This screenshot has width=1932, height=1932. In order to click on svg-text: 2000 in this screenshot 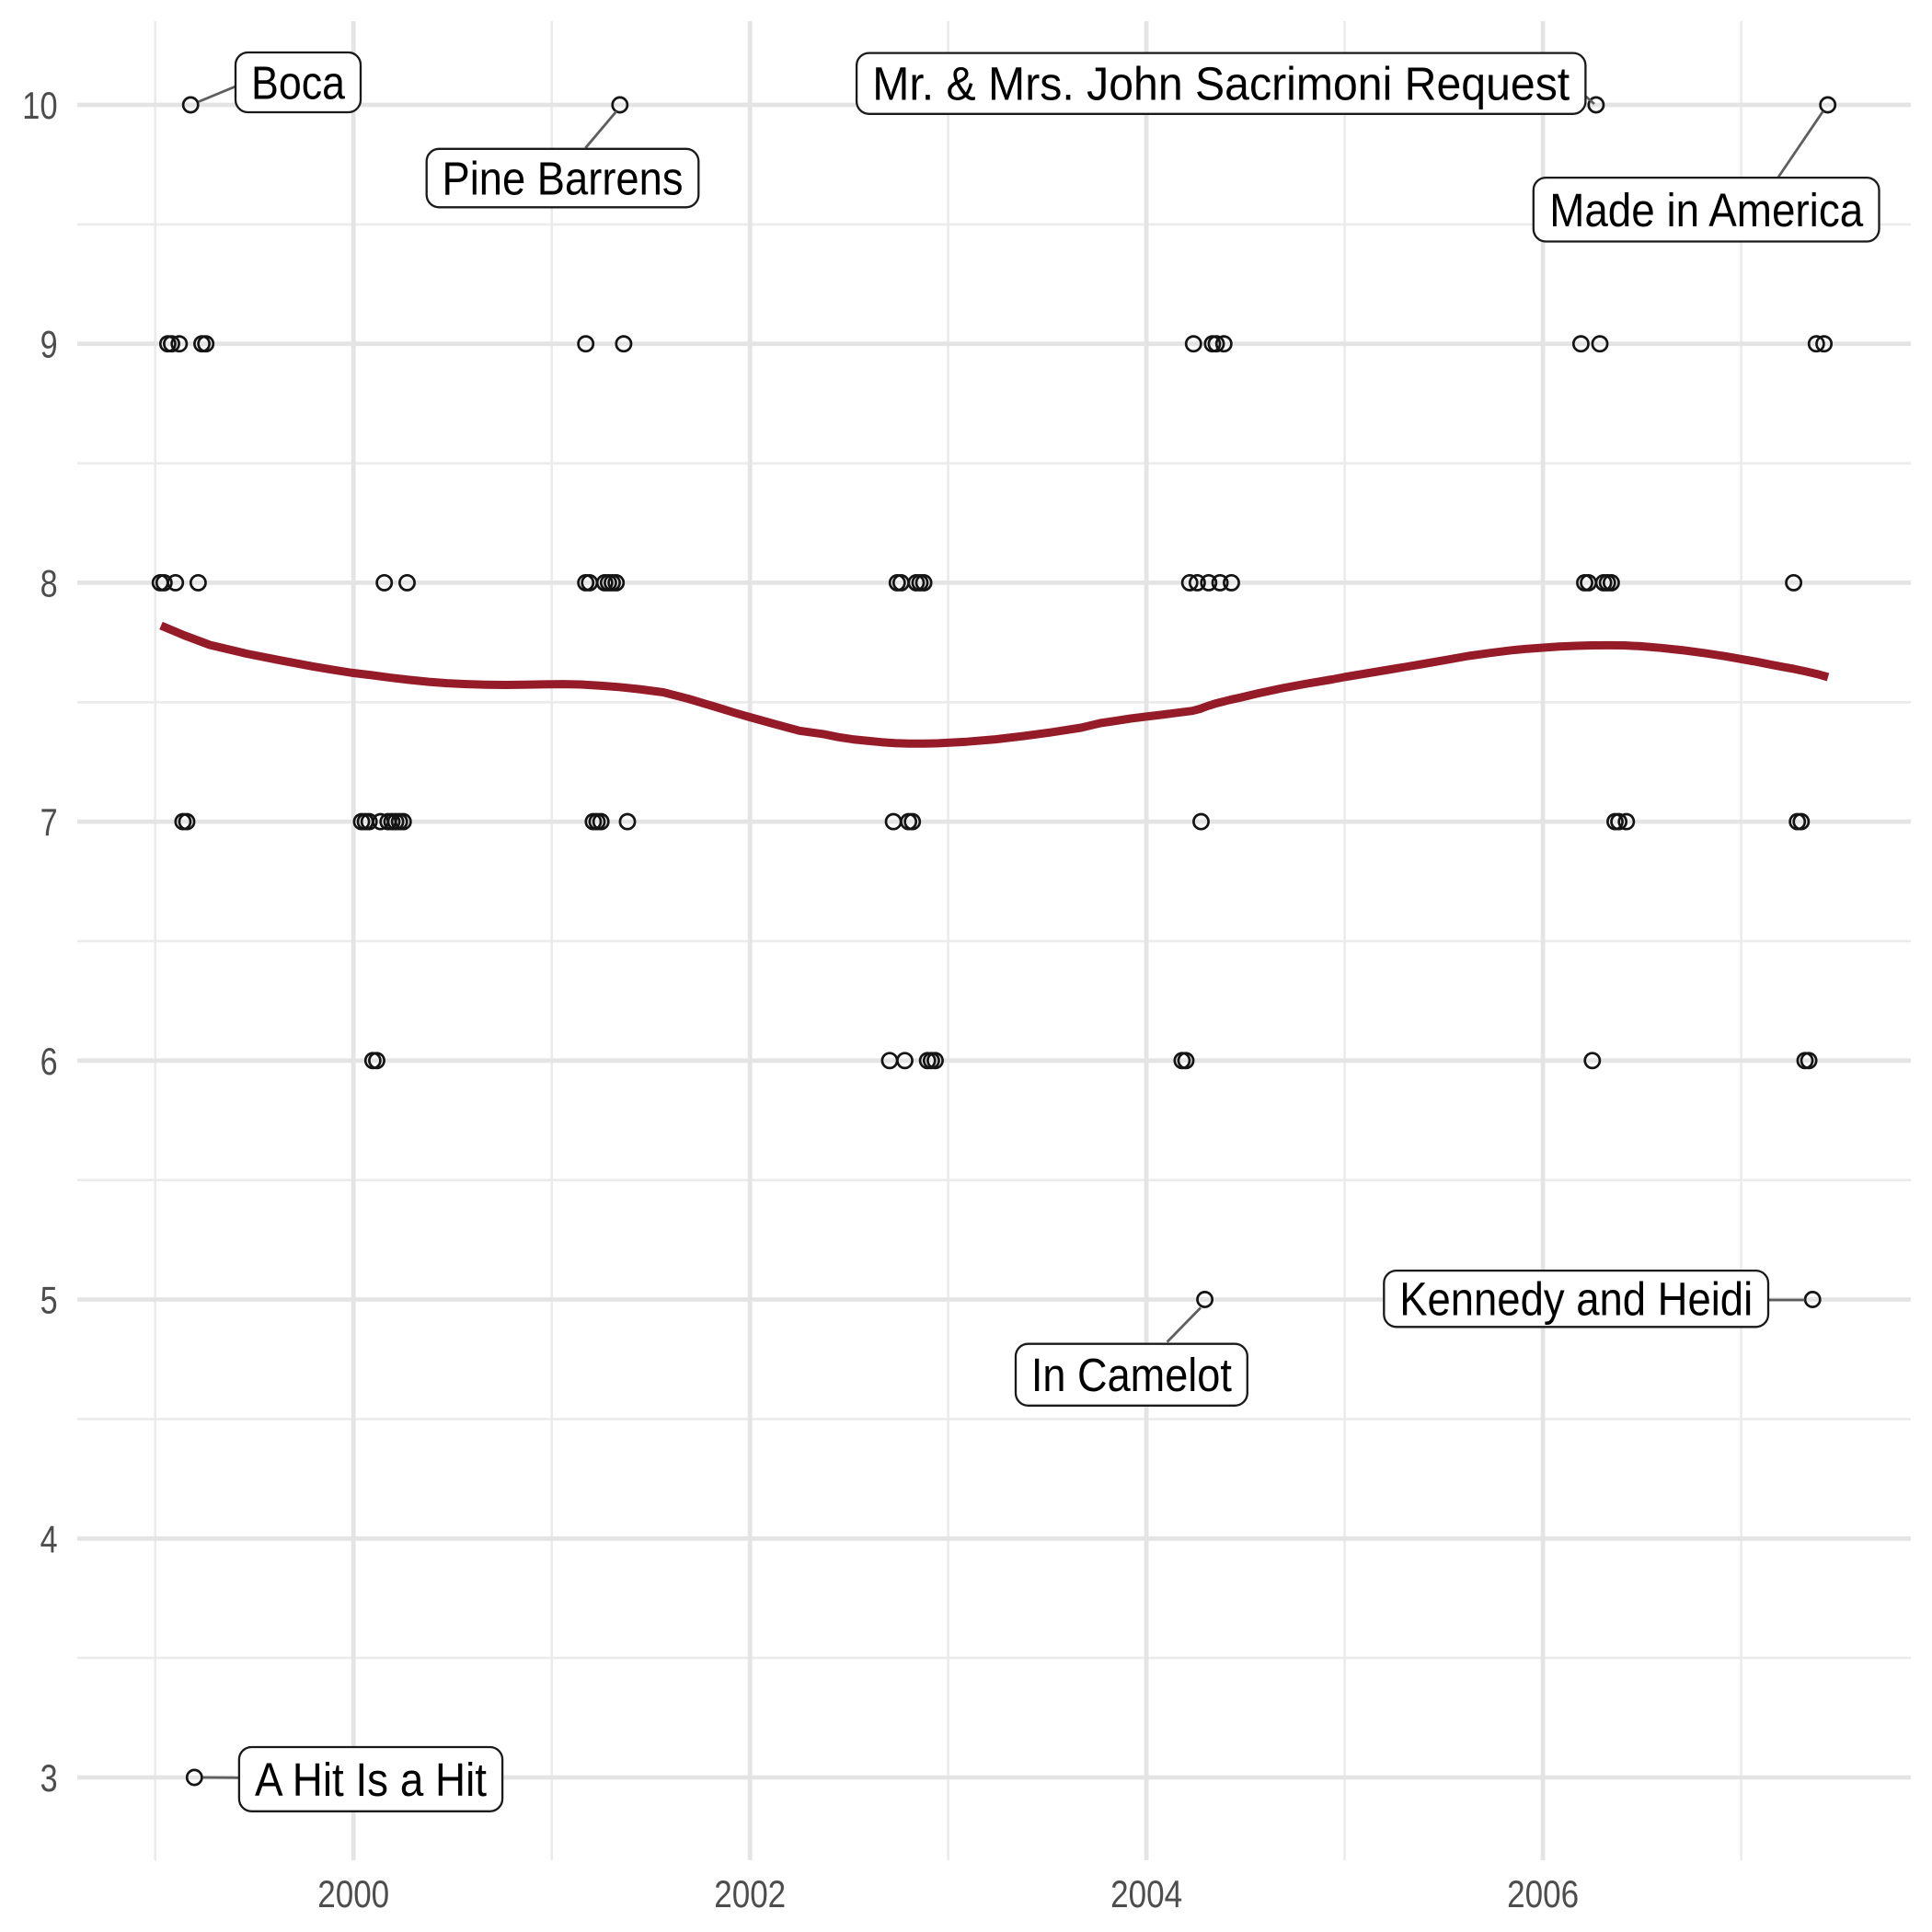, I will do `click(353, 1893)`.